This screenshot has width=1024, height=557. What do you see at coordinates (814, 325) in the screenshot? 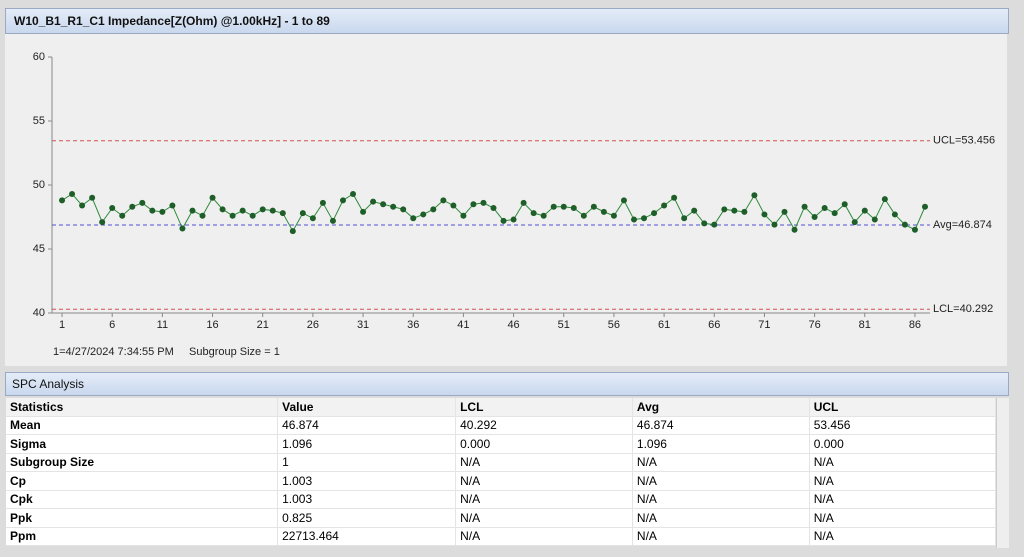
I see `x-tick-label: 76` at bounding box center [814, 325].